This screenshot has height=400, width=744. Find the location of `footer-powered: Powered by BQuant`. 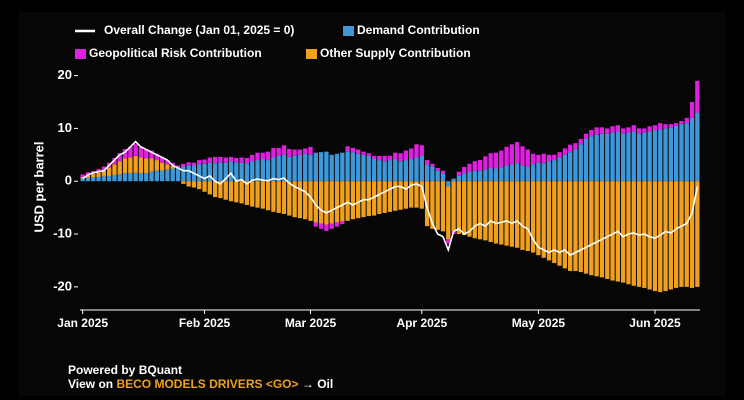

footer-powered: Powered by BQuant is located at coordinates (125, 370).